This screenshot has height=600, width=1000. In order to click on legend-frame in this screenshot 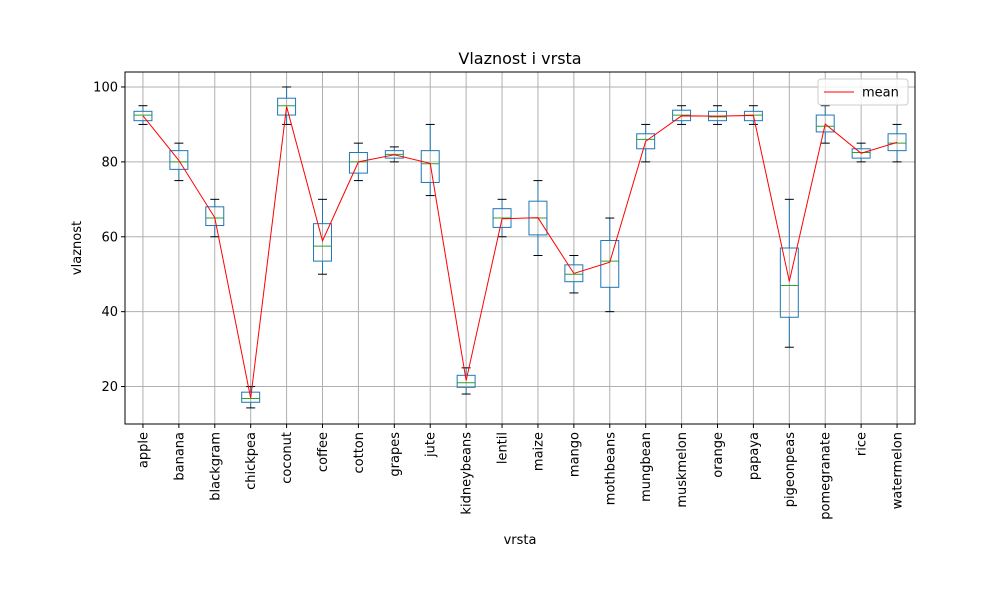, I will do `click(863, 92)`.